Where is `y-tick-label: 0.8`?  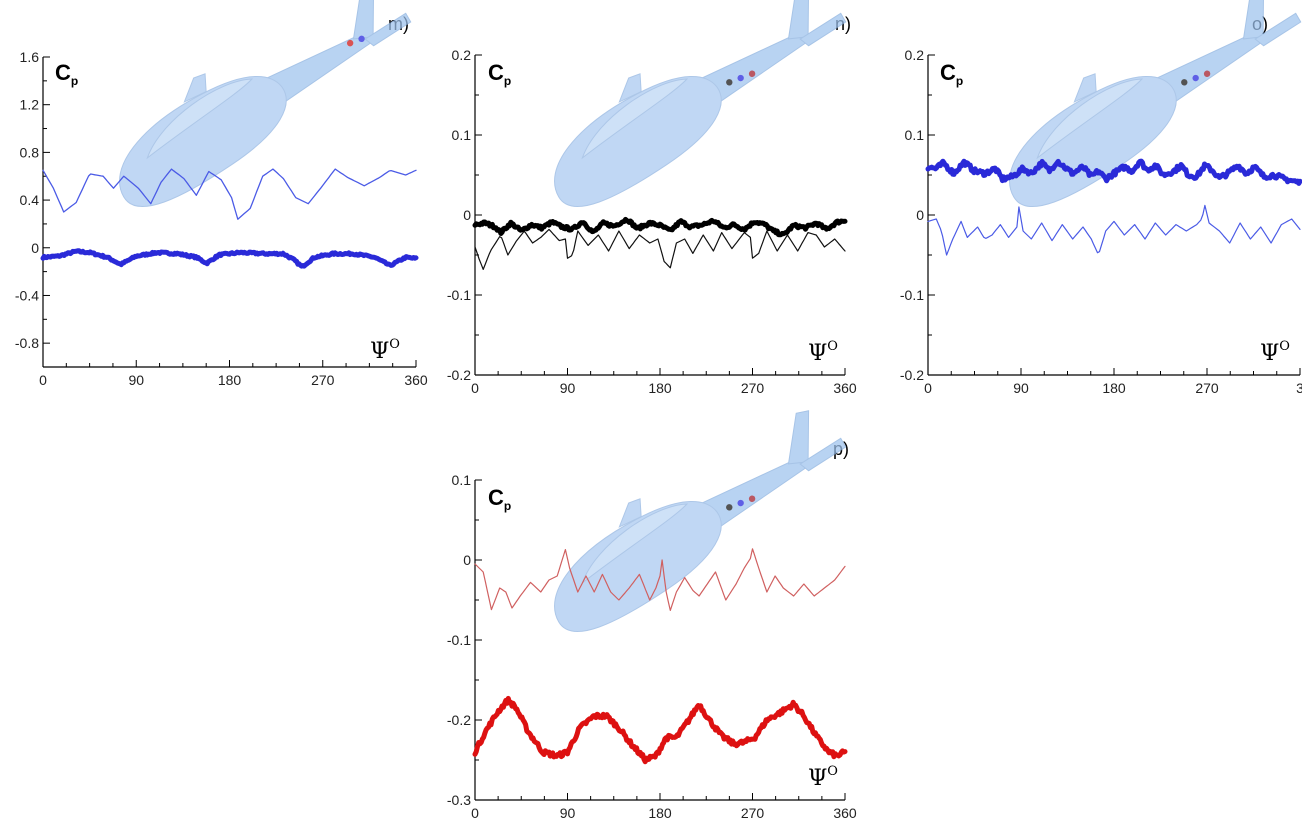 y-tick-label: 0.8 is located at coordinates (30, 152).